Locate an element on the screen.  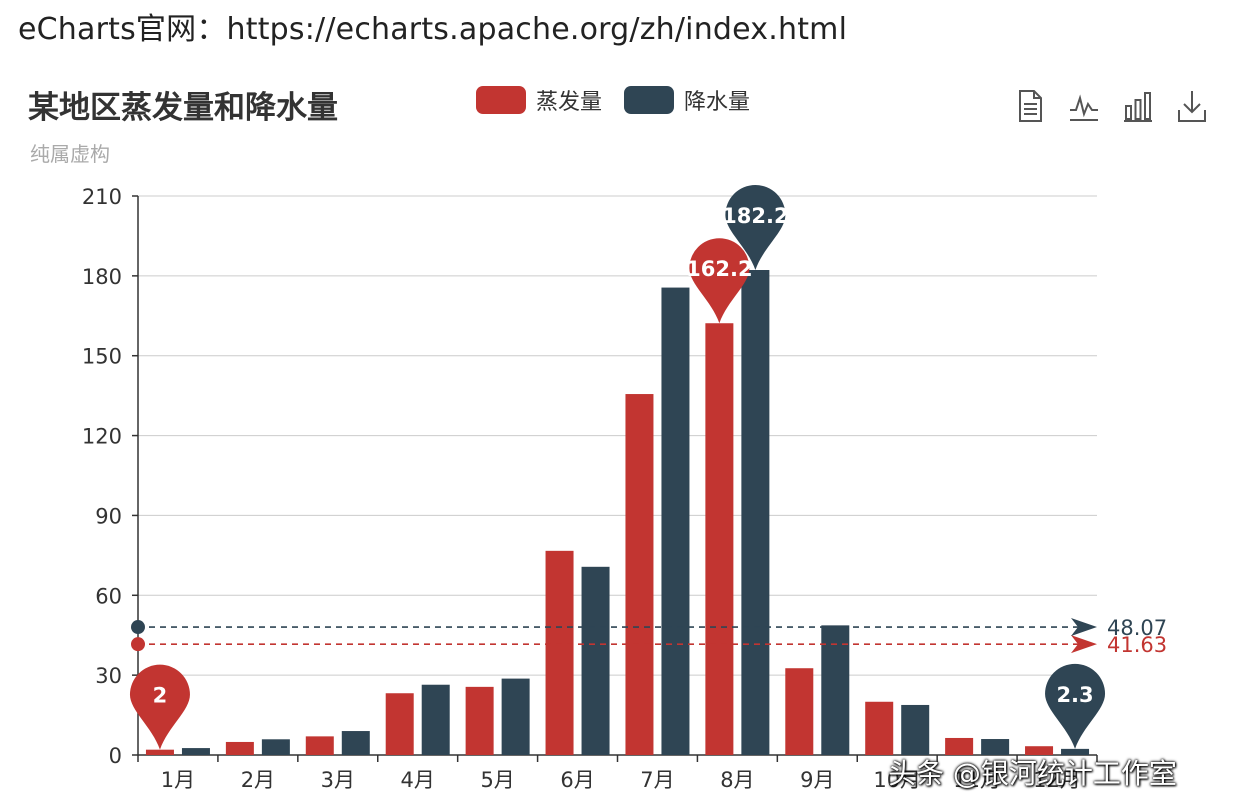
data-view-icon is located at coordinates (1030, 106).